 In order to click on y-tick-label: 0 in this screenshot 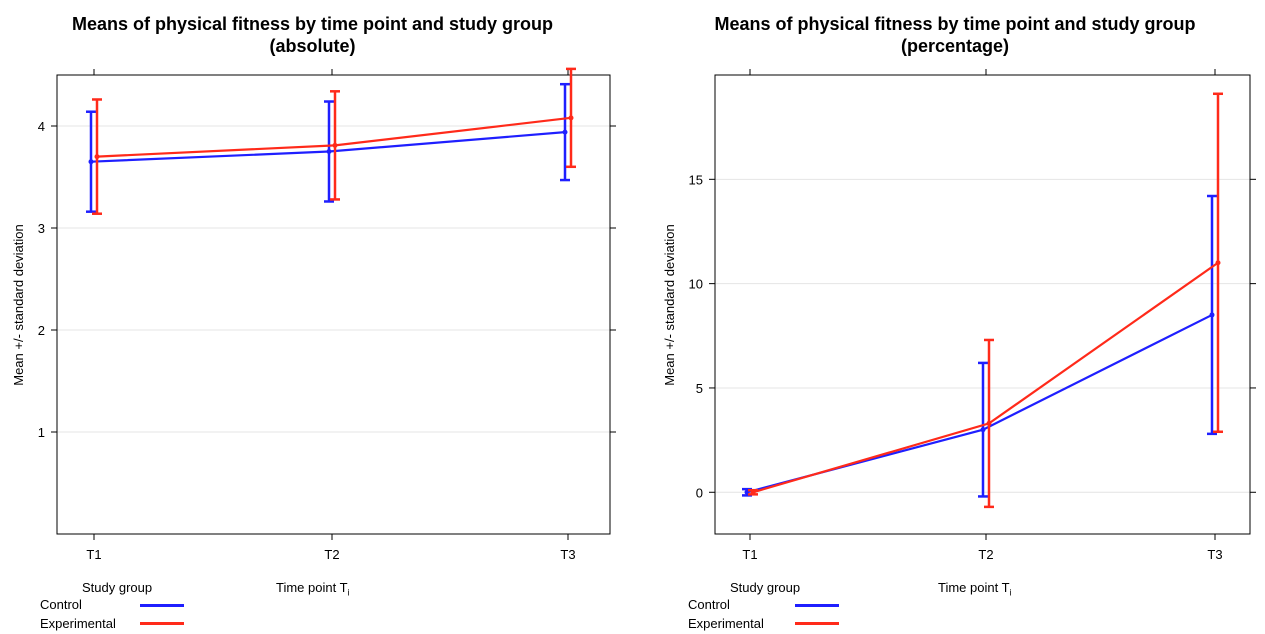, I will do `click(699, 492)`.